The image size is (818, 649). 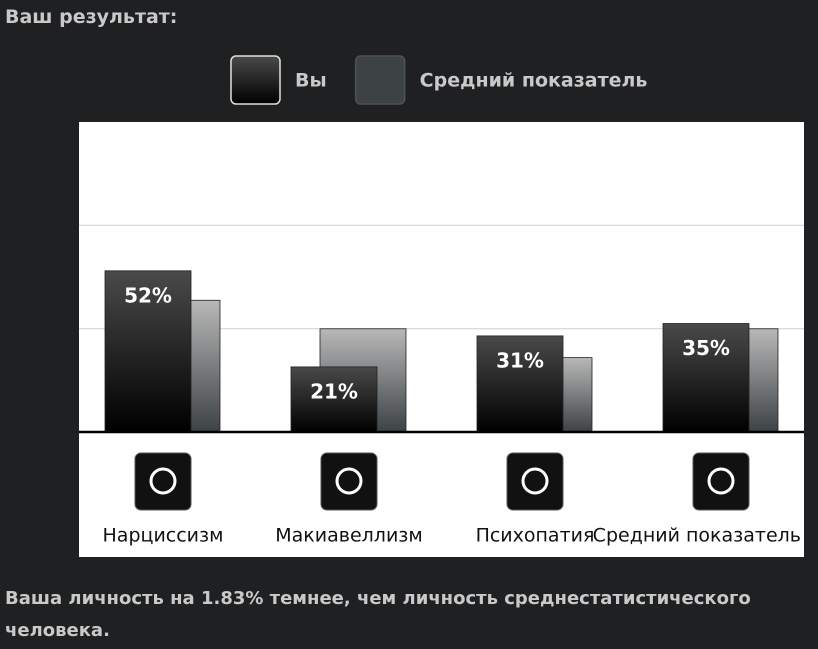 What do you see at coordinates (148, 295) in the screenshot?
I see `value-label: 52%` at bounding box center [148, 295].